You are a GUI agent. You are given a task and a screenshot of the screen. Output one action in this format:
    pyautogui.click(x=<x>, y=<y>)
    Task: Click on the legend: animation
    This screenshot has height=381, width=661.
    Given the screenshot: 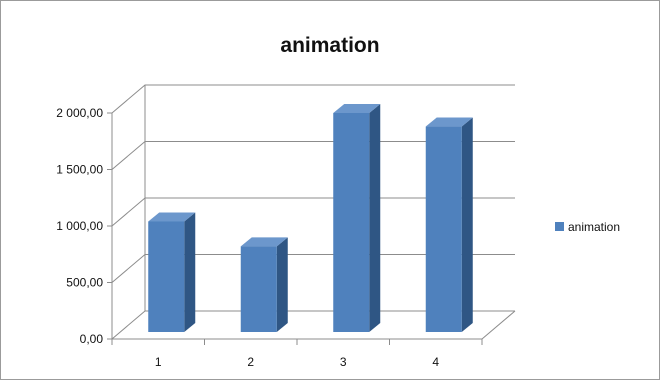 What is the action you would take?
    pyautogui.click(x=587, y=227)
    